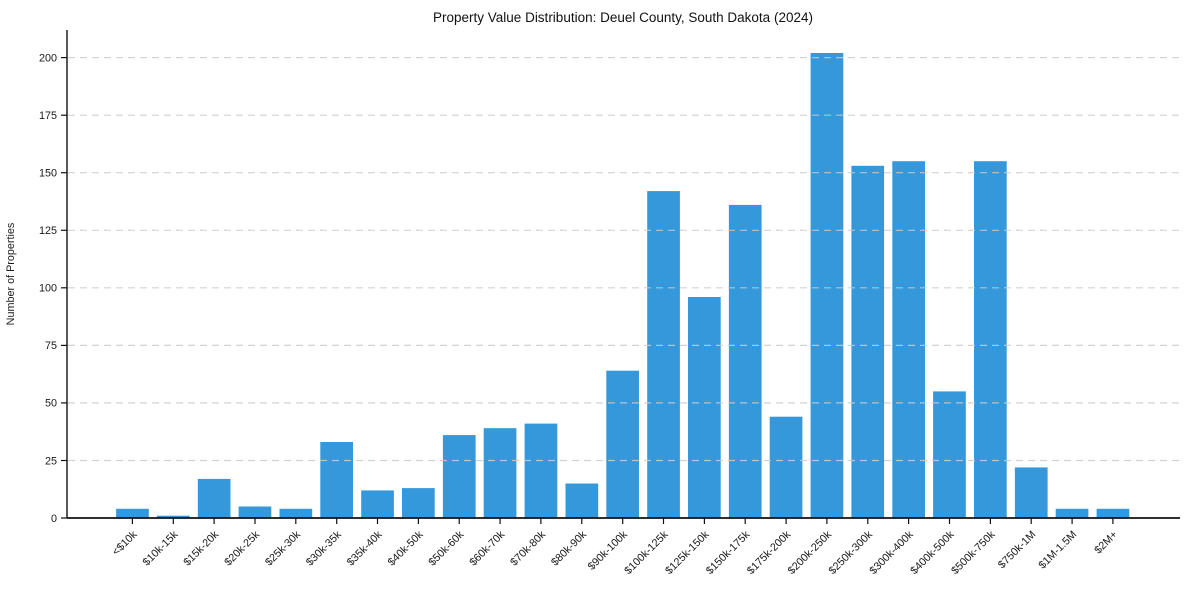 Image resolution: width=1189 pixels, height=590 pixels. What do you see at coordinates (48, 289) in the screenshot?
I see `y-tick-label: 100` at bounding box center [48, 289].